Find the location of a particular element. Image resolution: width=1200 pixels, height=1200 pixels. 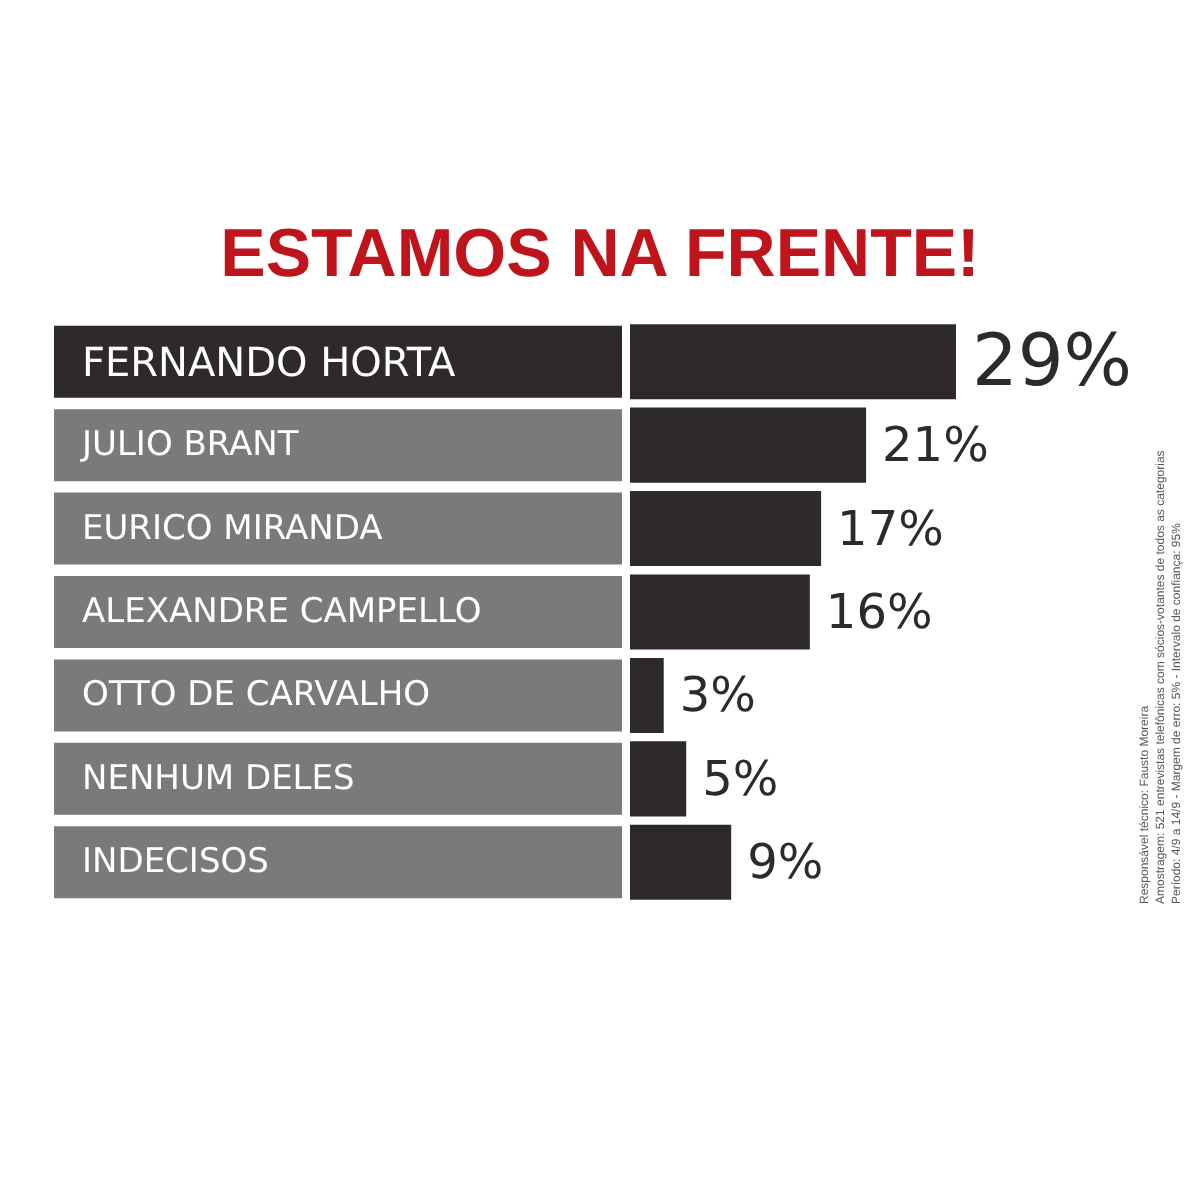

y-tick-label: OTTO DE CARVALHO is located at coordinates (256, 695).